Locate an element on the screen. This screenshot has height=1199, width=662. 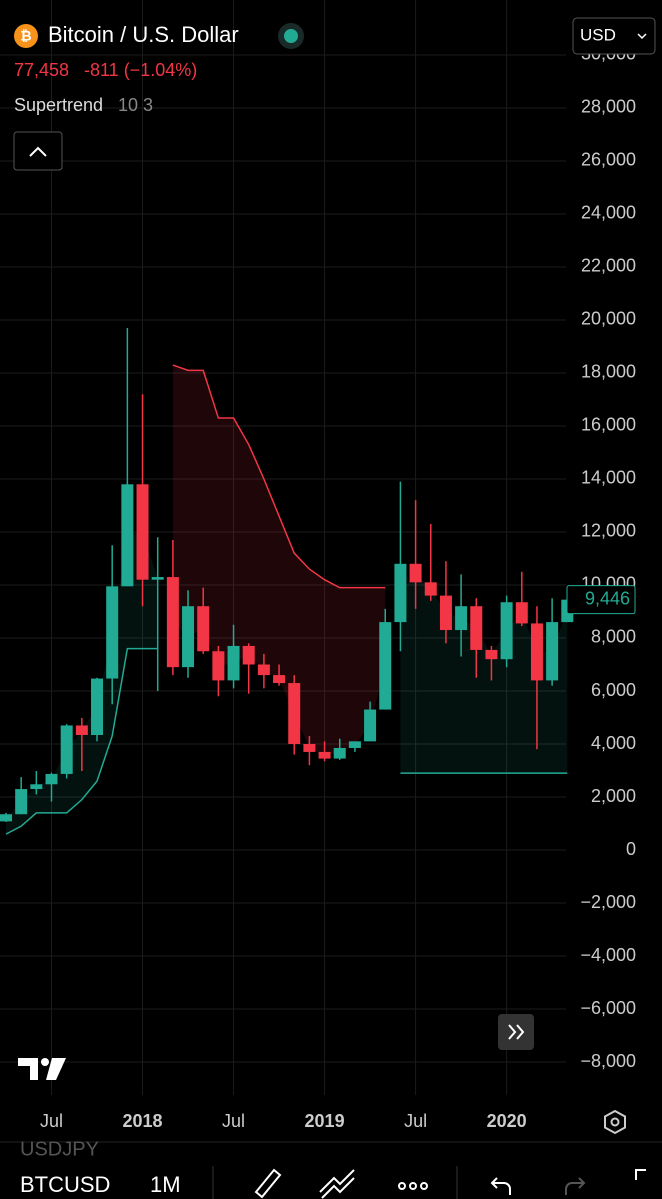
y-tick-label: 0 is located at coordinates (631, 849).